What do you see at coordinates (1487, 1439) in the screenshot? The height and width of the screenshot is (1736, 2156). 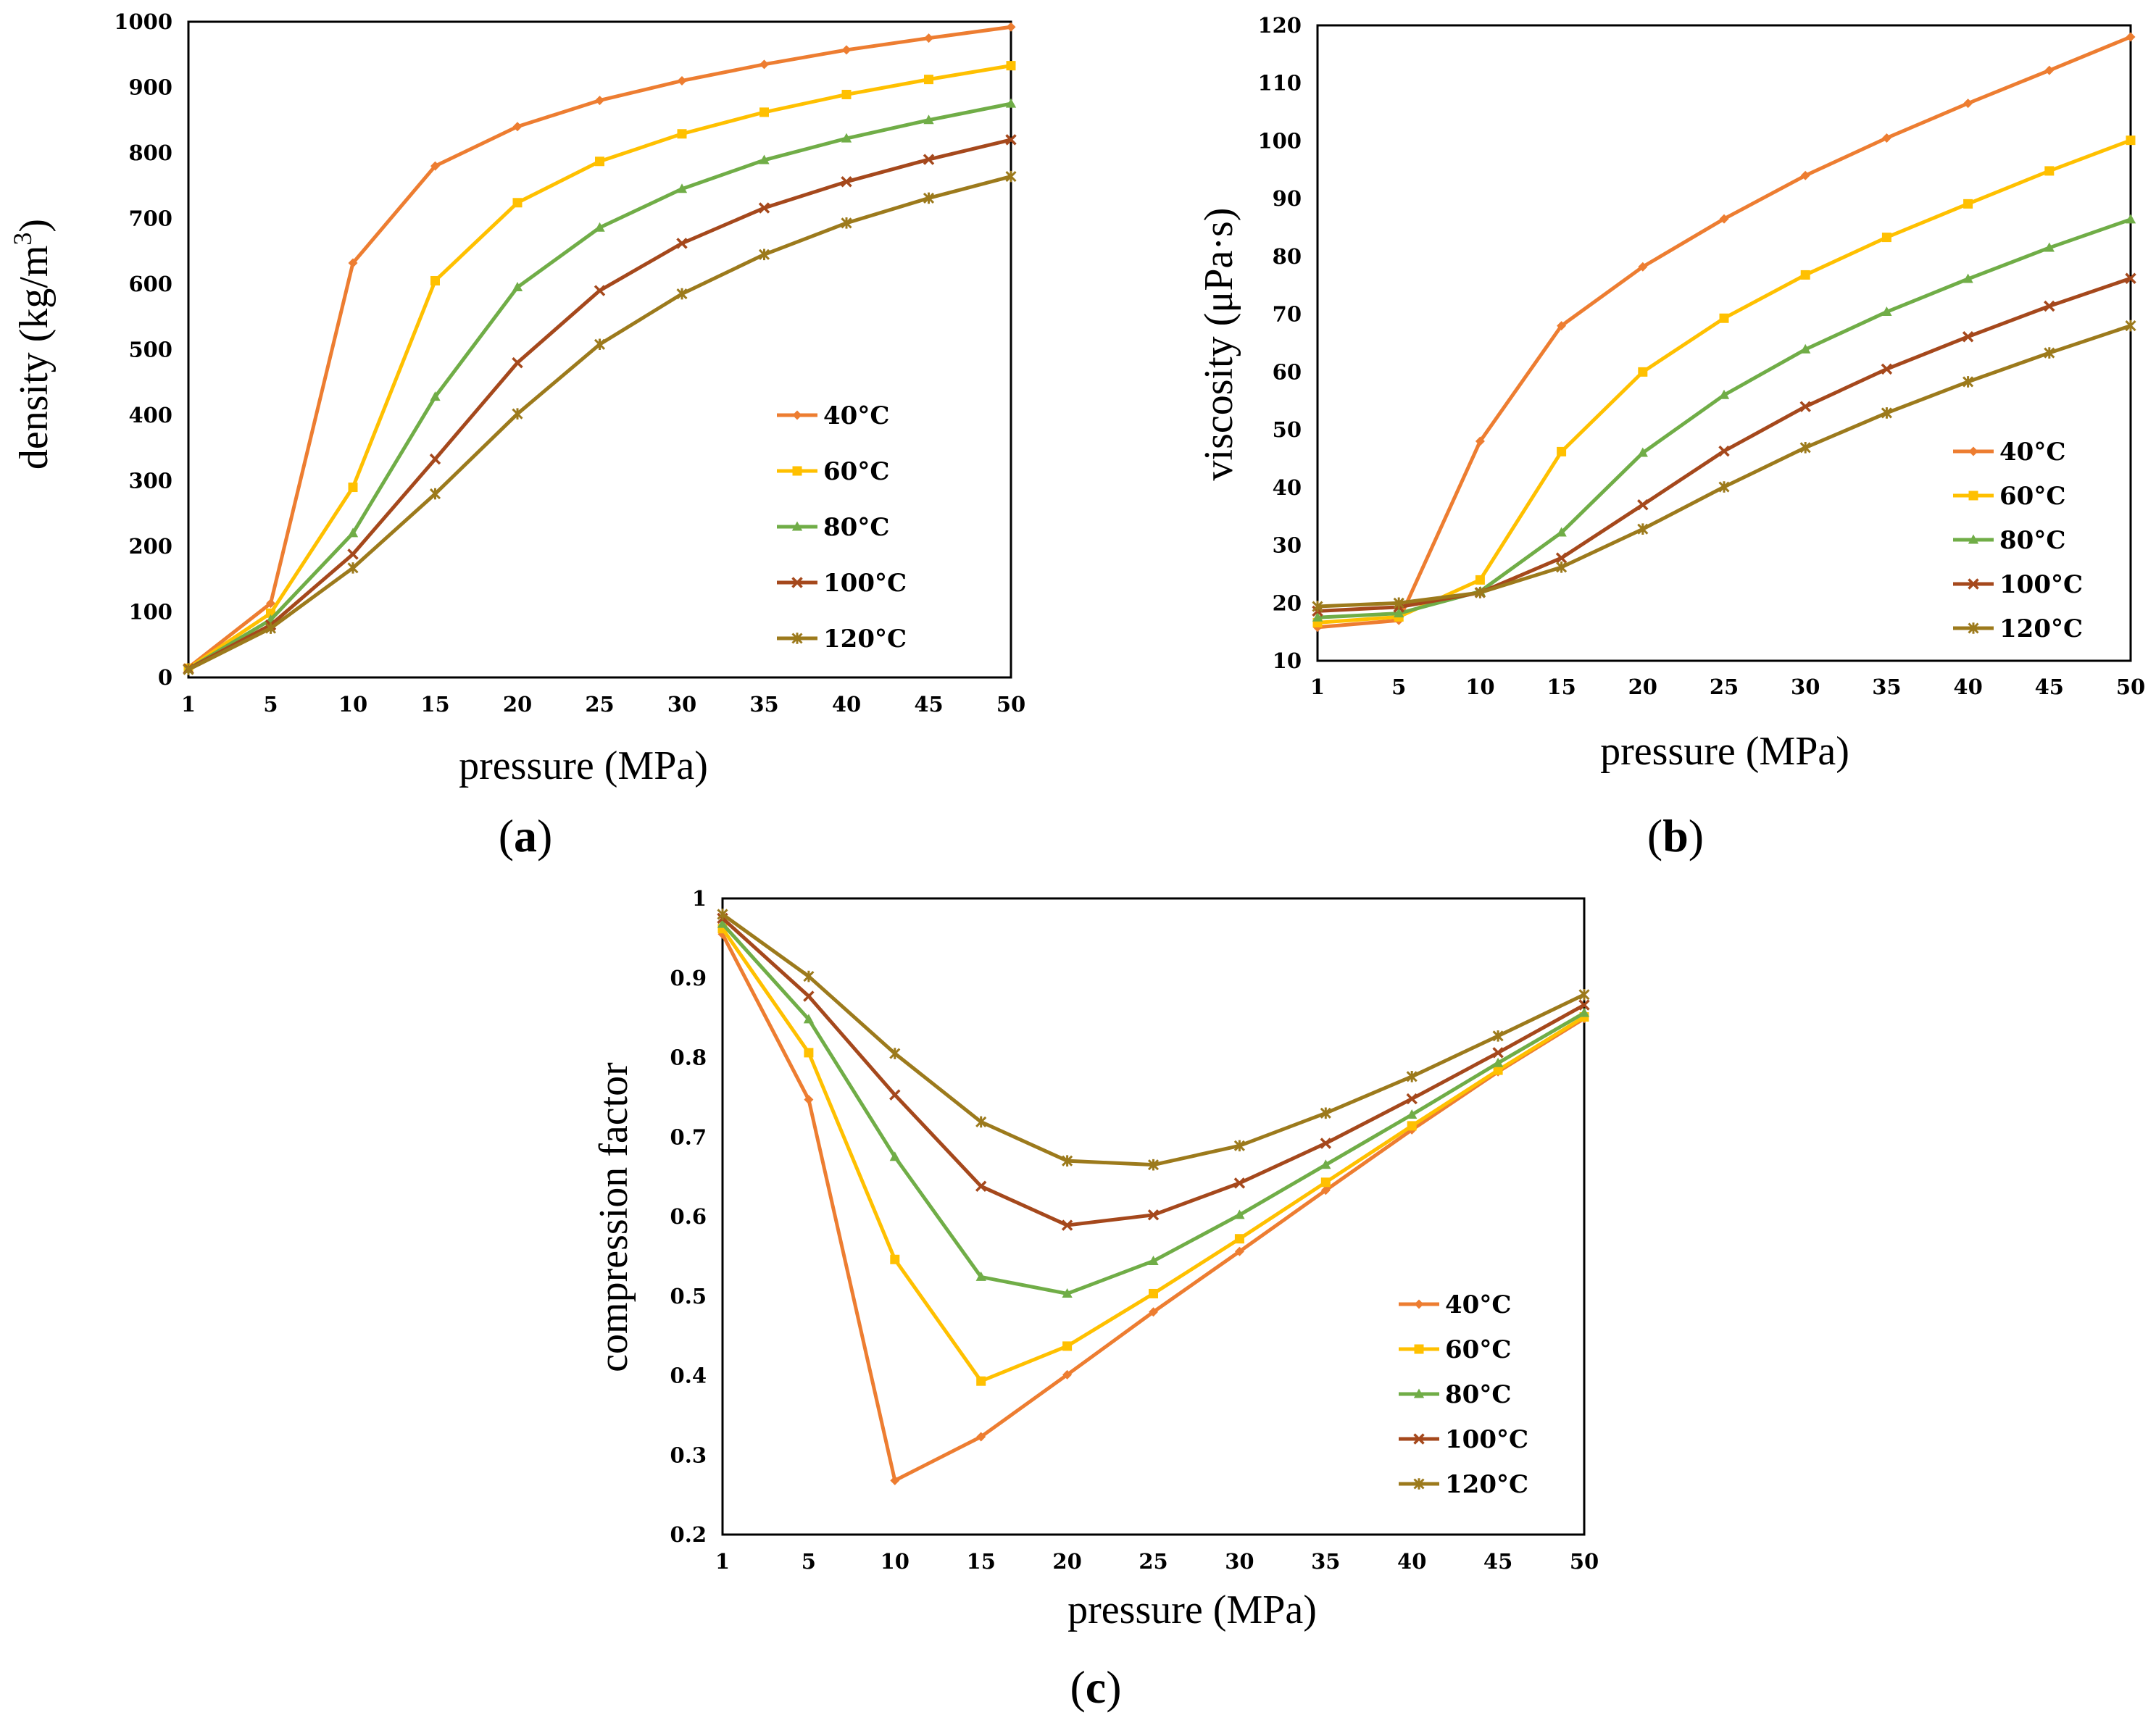 I see `legend-label: 100°C` at bounding box center [1487, 1439].